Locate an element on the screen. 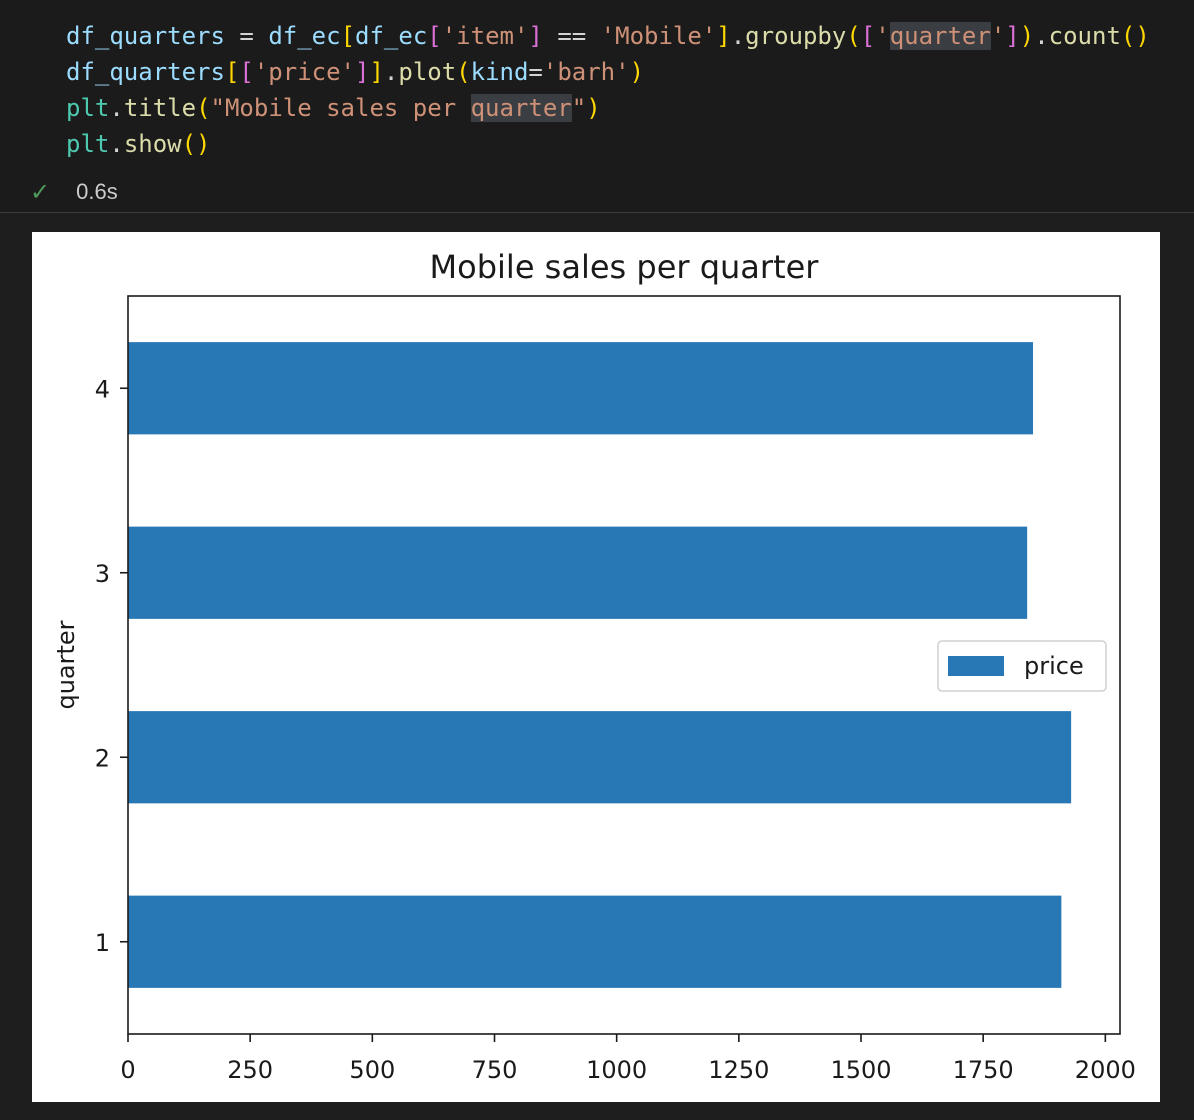  x-tick-label: 2000 is located at coordinates (1105, 1070).